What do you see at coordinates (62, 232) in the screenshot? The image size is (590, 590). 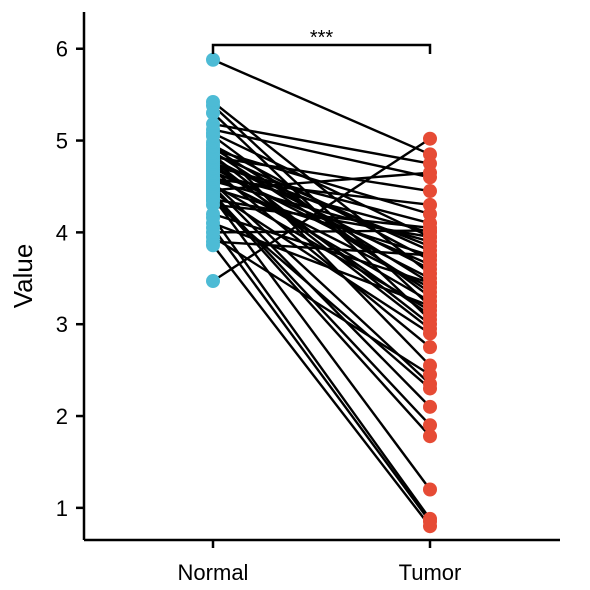 I see `y-tick-label: 4` at bounding box center [62, 232].